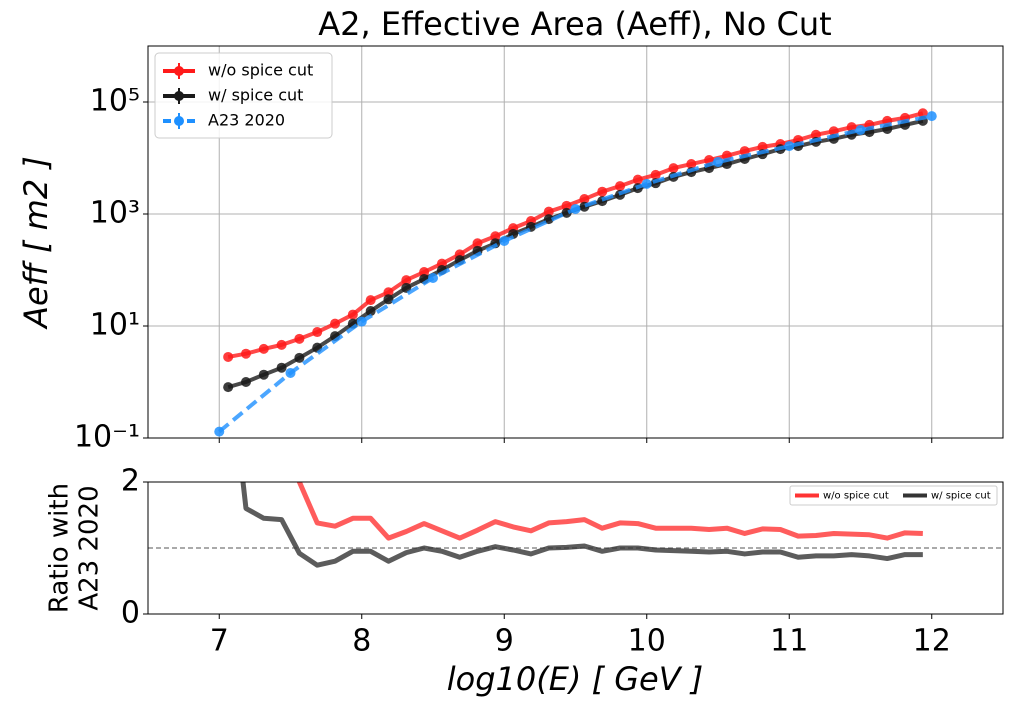 The height and width of the screenshot is (711, 1011). What do you see at coordinates (107, 437) in the screenshot?
I see `y-tick-label: 10⁻¹` at bounding box center [107, 437].